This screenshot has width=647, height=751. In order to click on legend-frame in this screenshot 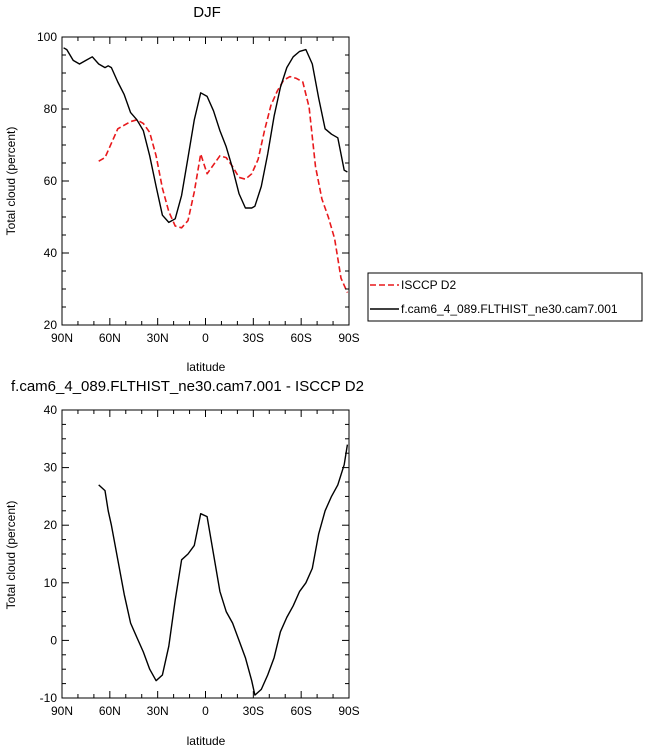, I will do `click(505, 297)`.